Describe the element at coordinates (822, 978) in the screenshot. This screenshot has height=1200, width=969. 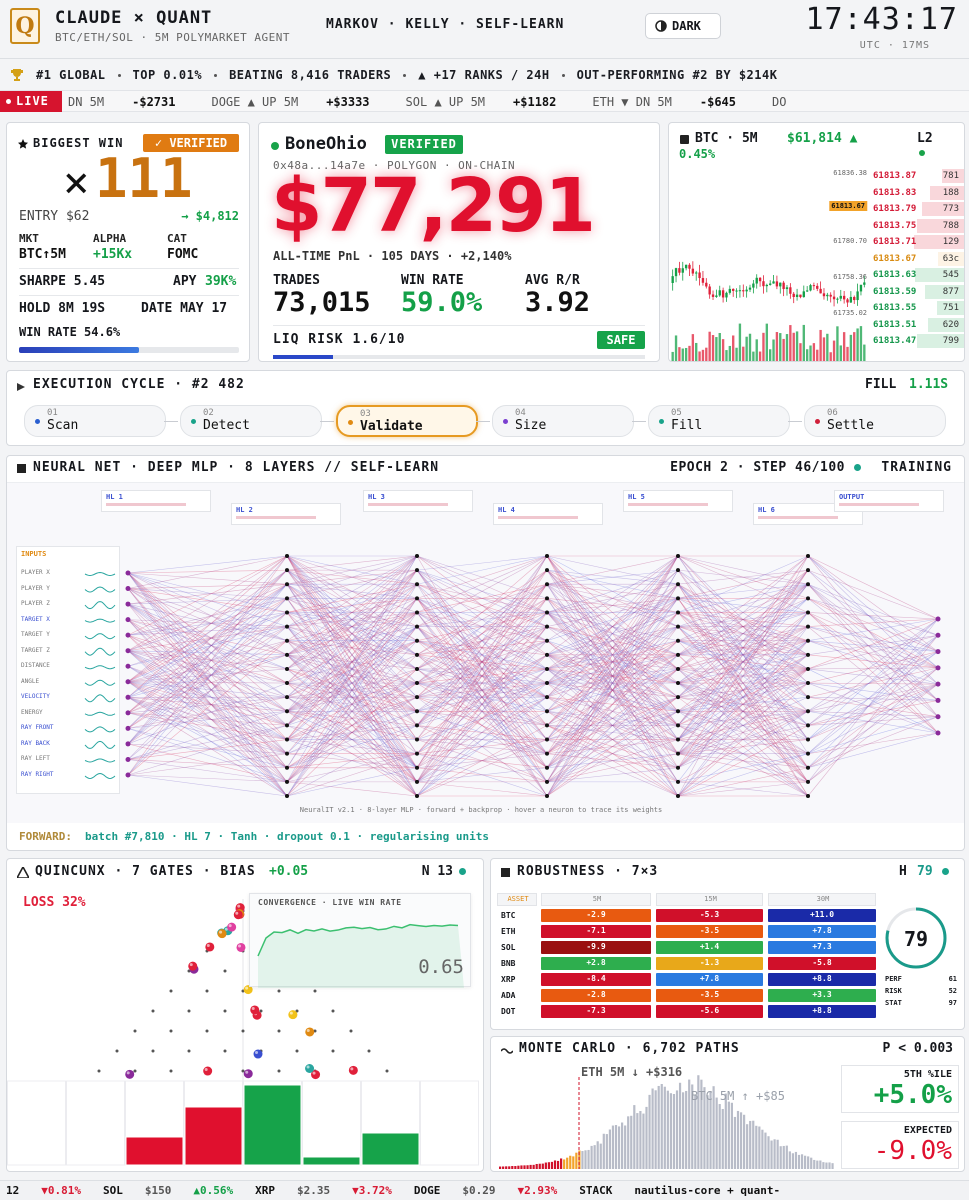
I see `cell-value: +8.8` at that location.